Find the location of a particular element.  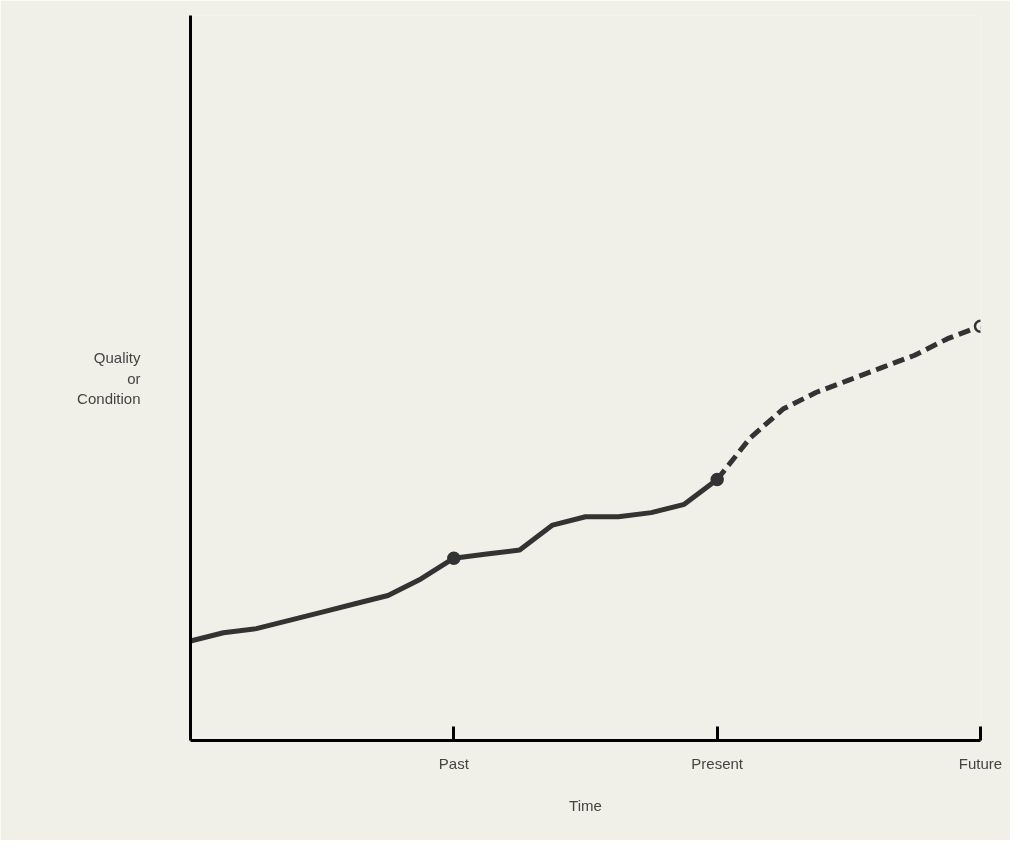

y-axis-title: Quality or Condition is located at coordinates (109, 378).